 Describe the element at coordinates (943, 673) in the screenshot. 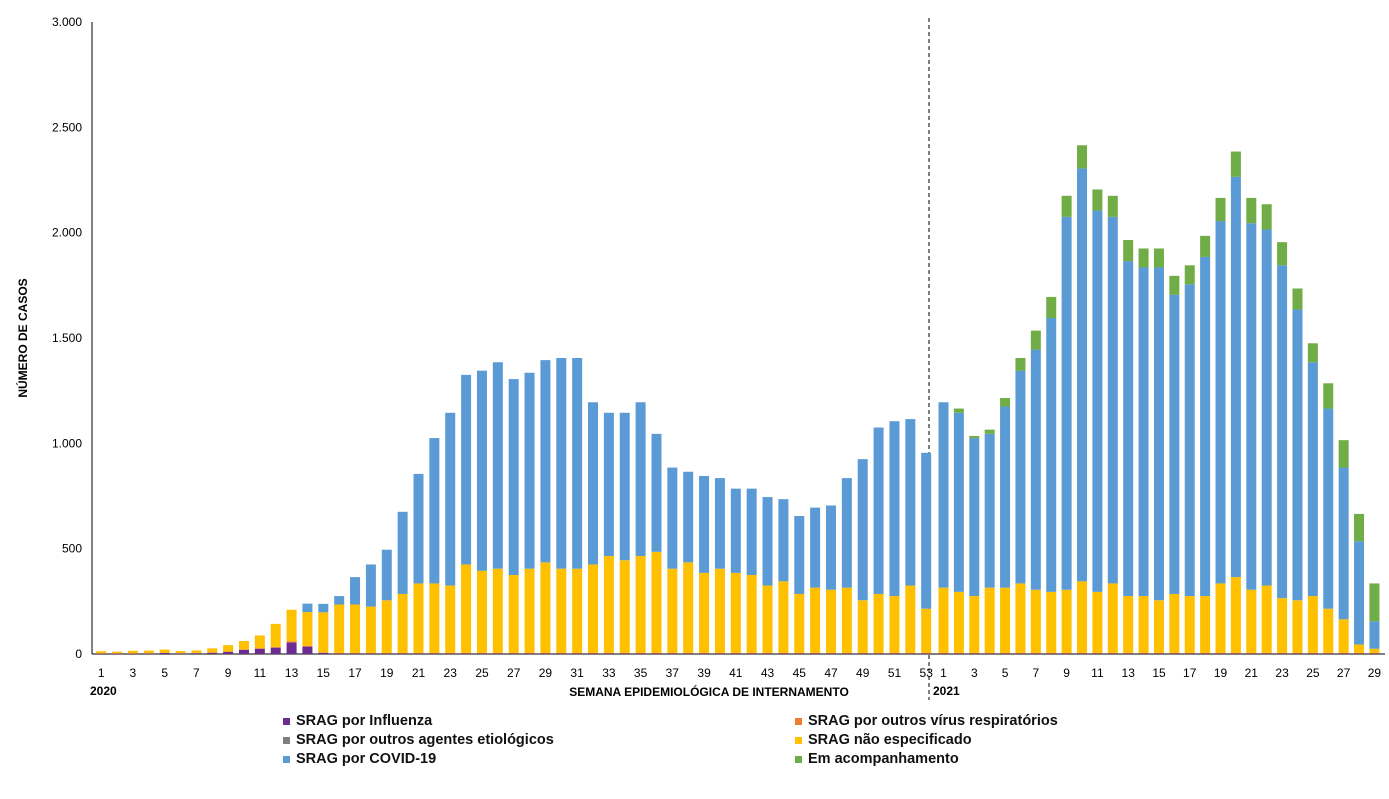

I see `x-tick-label: 1` at that location.